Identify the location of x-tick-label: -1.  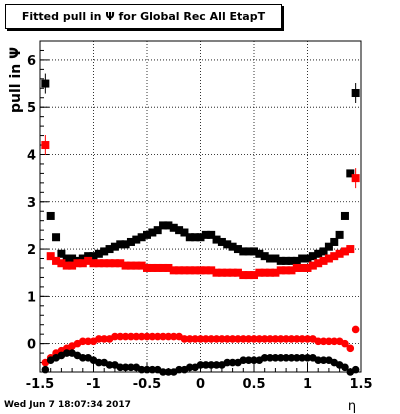
(93, 384).